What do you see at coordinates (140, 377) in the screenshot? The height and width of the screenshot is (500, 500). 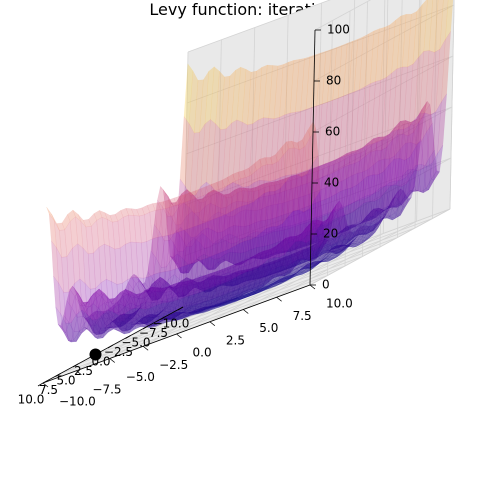 I see `y-tick-label: −5.0` at bounding box center [140, 377].